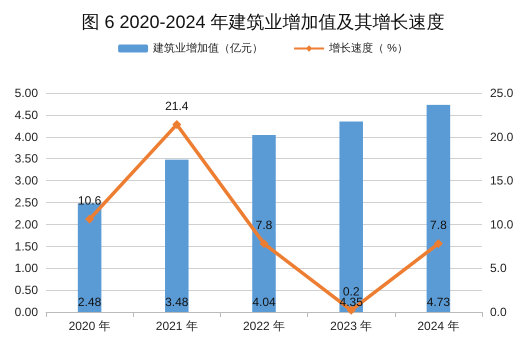  I want to click on y-tick-label: 5.00, so click(26, 93).